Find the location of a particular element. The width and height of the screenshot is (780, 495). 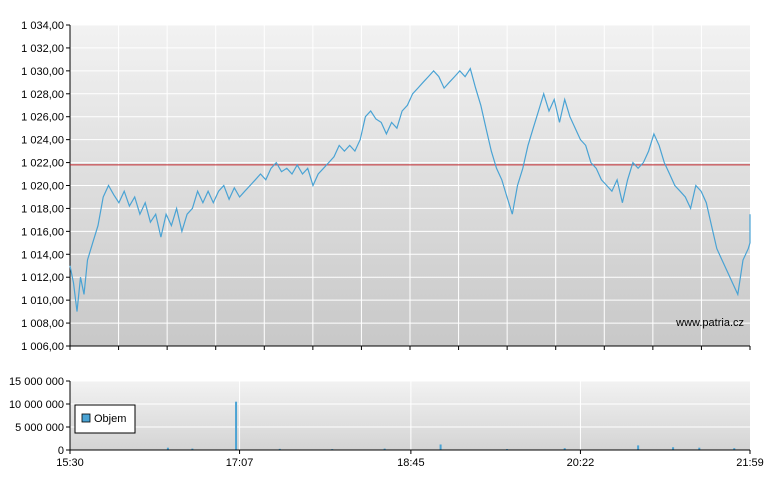

volume-y-tick-label: 10 000 000 is located at coordinates (36, 405).